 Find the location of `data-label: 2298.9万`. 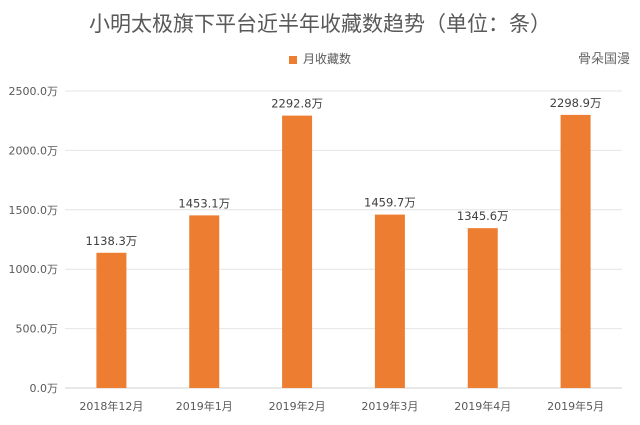

data-label: 2298.9万 is located at coordinates (576, 103).